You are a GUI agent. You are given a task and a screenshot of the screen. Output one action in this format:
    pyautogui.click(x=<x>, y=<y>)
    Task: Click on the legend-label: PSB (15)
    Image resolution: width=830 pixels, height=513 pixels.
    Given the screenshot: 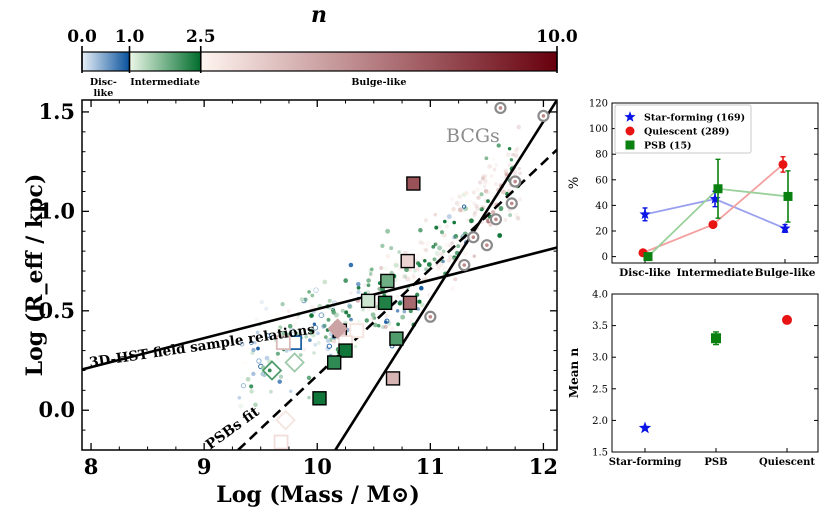 What is the action you would take?
    pyautogui.click(x=668, y=146)
    